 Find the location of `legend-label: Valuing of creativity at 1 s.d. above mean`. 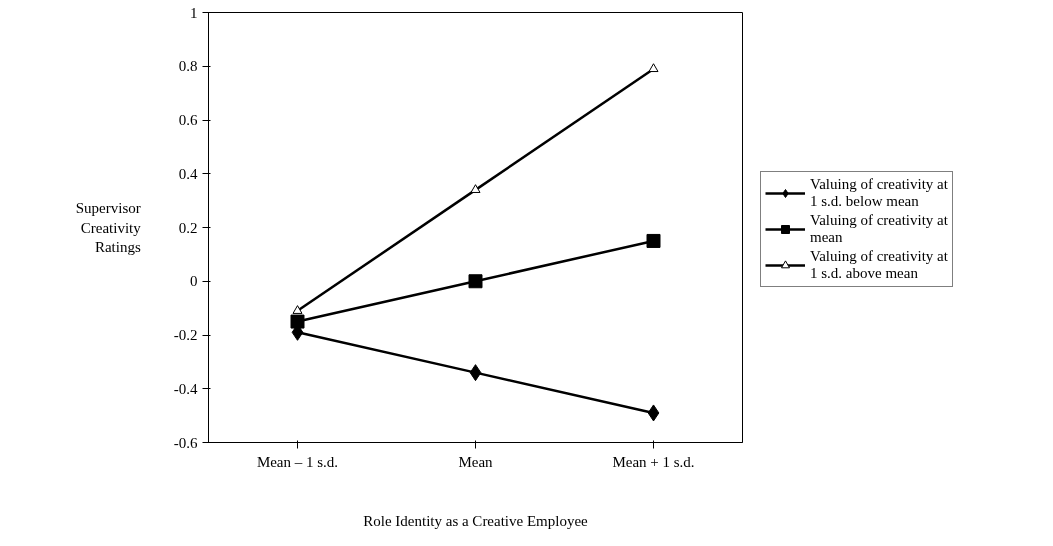

legend-label: Valuing of creativity at 1 s.d. above mean is located at coordinates (879, 265).